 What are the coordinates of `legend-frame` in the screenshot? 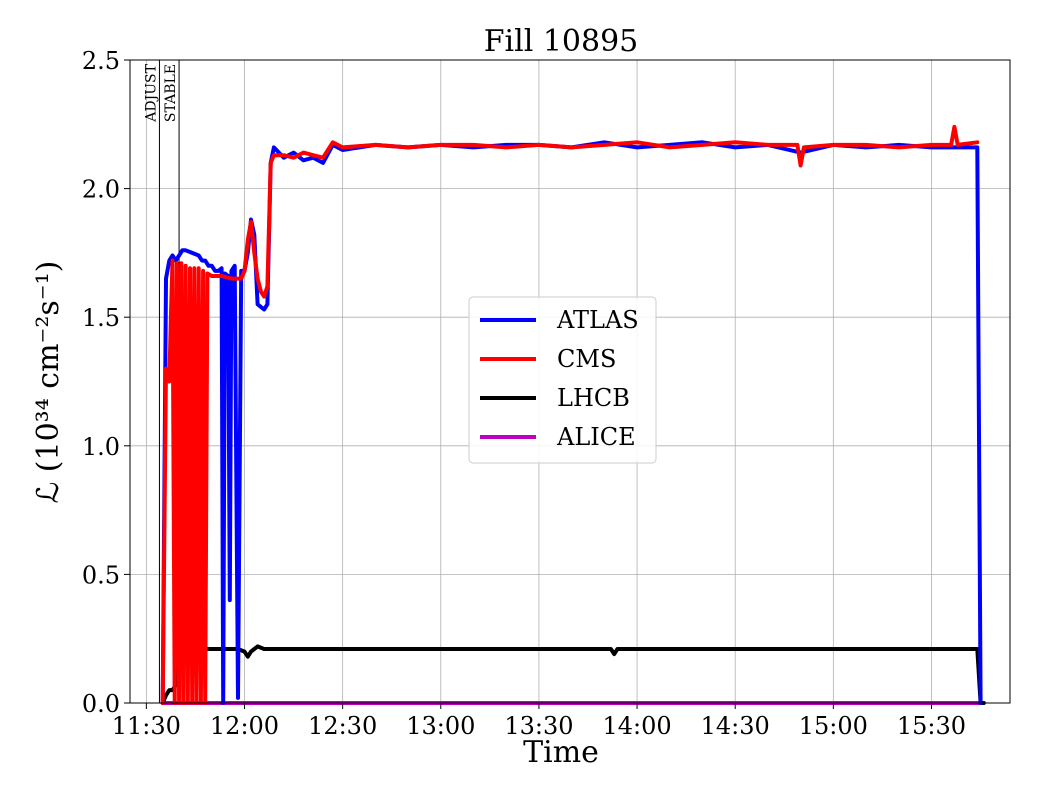 It's located at (562, 380).